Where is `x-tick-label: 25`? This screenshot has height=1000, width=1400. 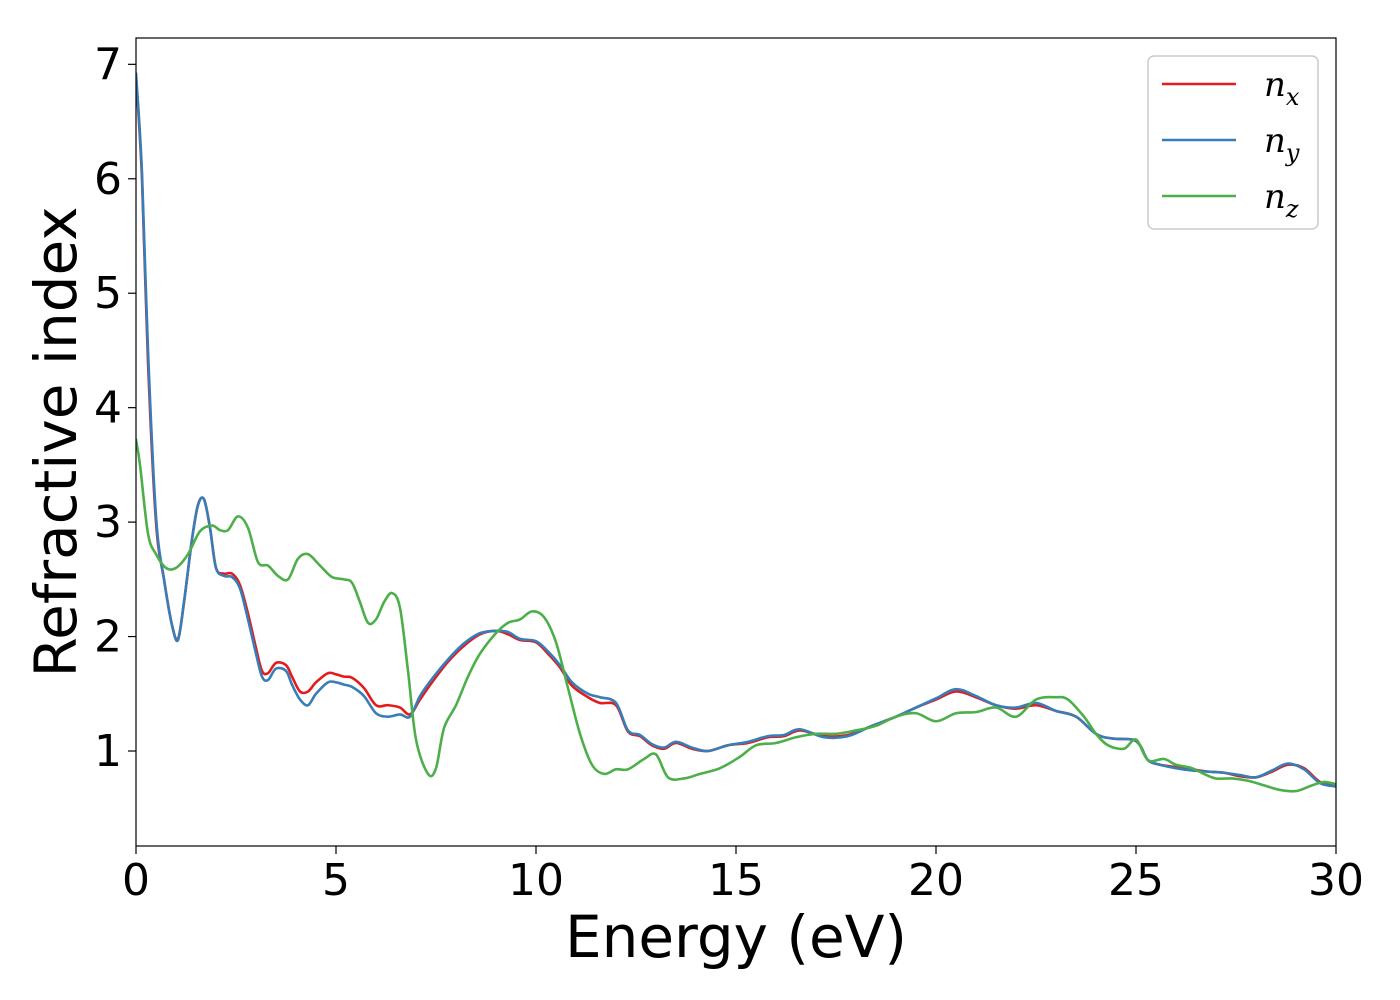
x-tick-label: 25 is located at coordinates (1136, 880).